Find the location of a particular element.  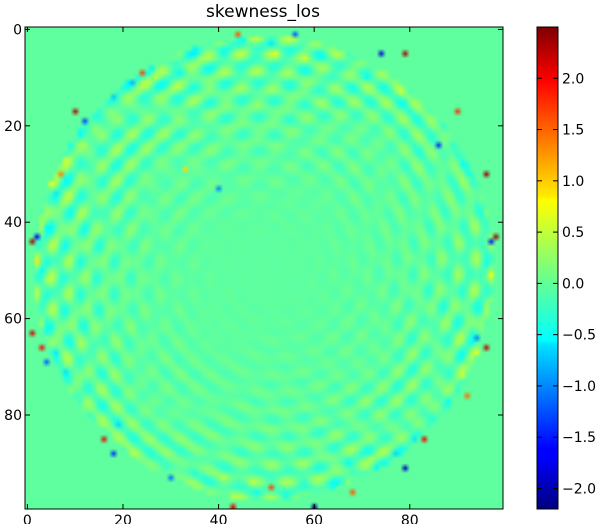

colorbar-tick-label: 0.5 is located at coordinates (573, 233).